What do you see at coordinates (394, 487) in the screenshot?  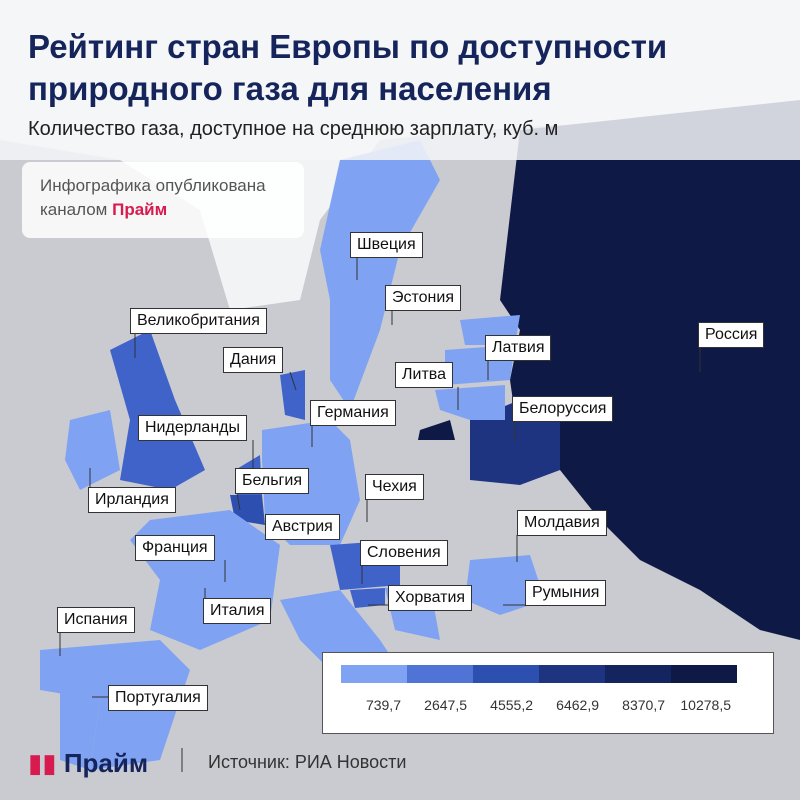 I see `country-label: Чехия` at bounding box center [394, 487].